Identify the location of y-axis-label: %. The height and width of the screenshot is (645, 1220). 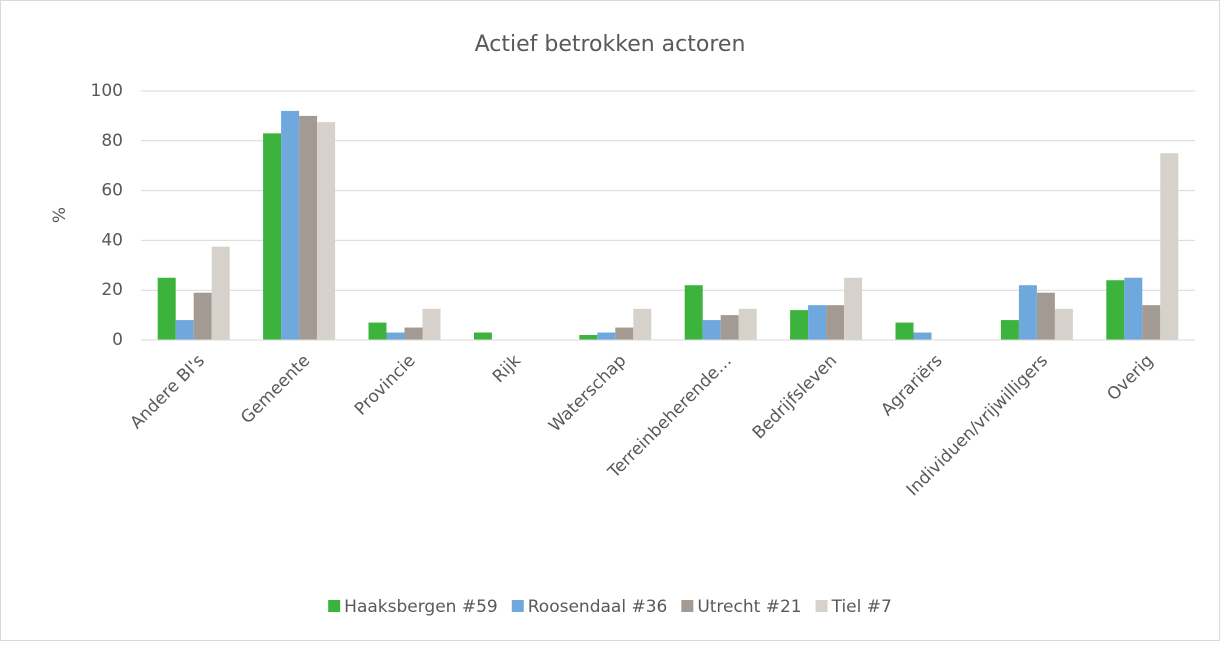
(60, 215).